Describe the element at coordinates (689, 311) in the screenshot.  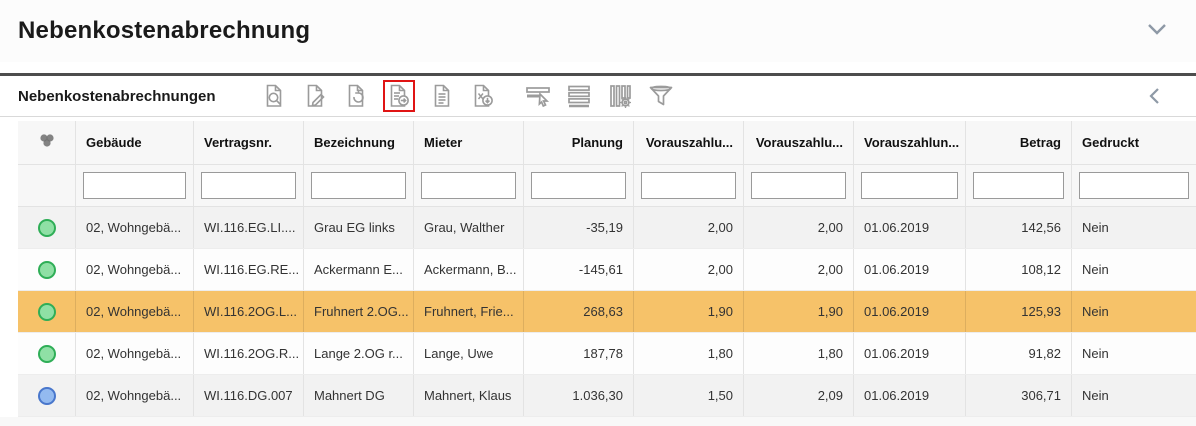
I see `cell-vorauszahlung-1: 1,90` at that location.